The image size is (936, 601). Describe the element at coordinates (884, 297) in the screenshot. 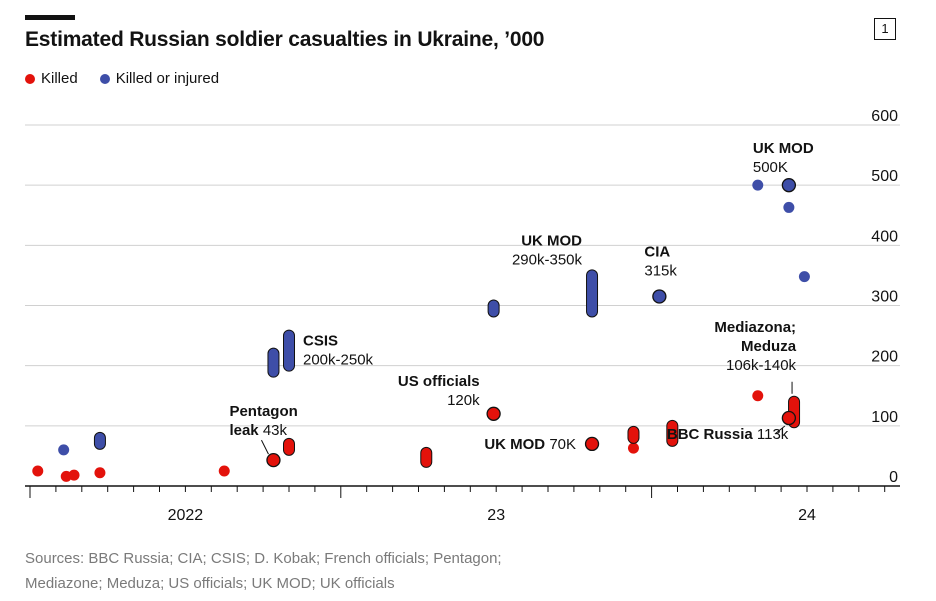

I see `y-tick-label: 300` at that location.